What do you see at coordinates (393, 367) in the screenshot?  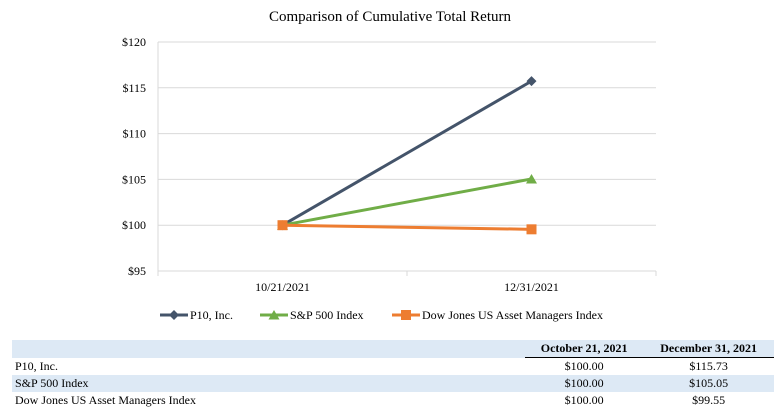 I see `table-row: P10, Inc. $100.00 $115.73` at bounding box center [393, 367].